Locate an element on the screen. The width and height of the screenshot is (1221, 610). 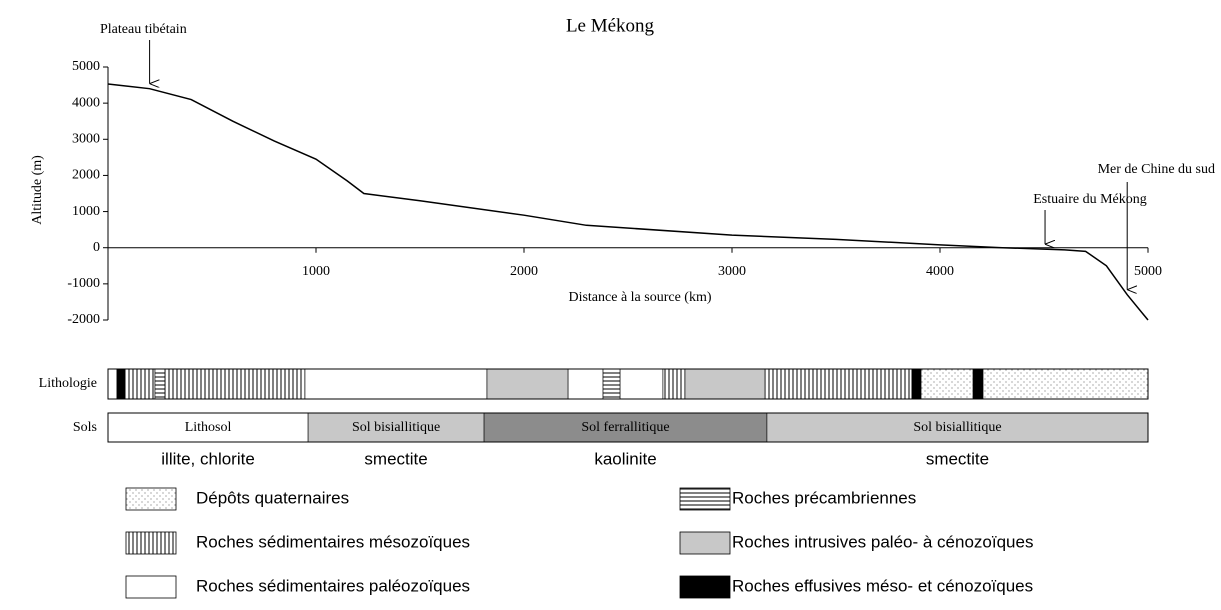
x-axis-label: Distance à la source (km) is located at coordinates (639, 297).